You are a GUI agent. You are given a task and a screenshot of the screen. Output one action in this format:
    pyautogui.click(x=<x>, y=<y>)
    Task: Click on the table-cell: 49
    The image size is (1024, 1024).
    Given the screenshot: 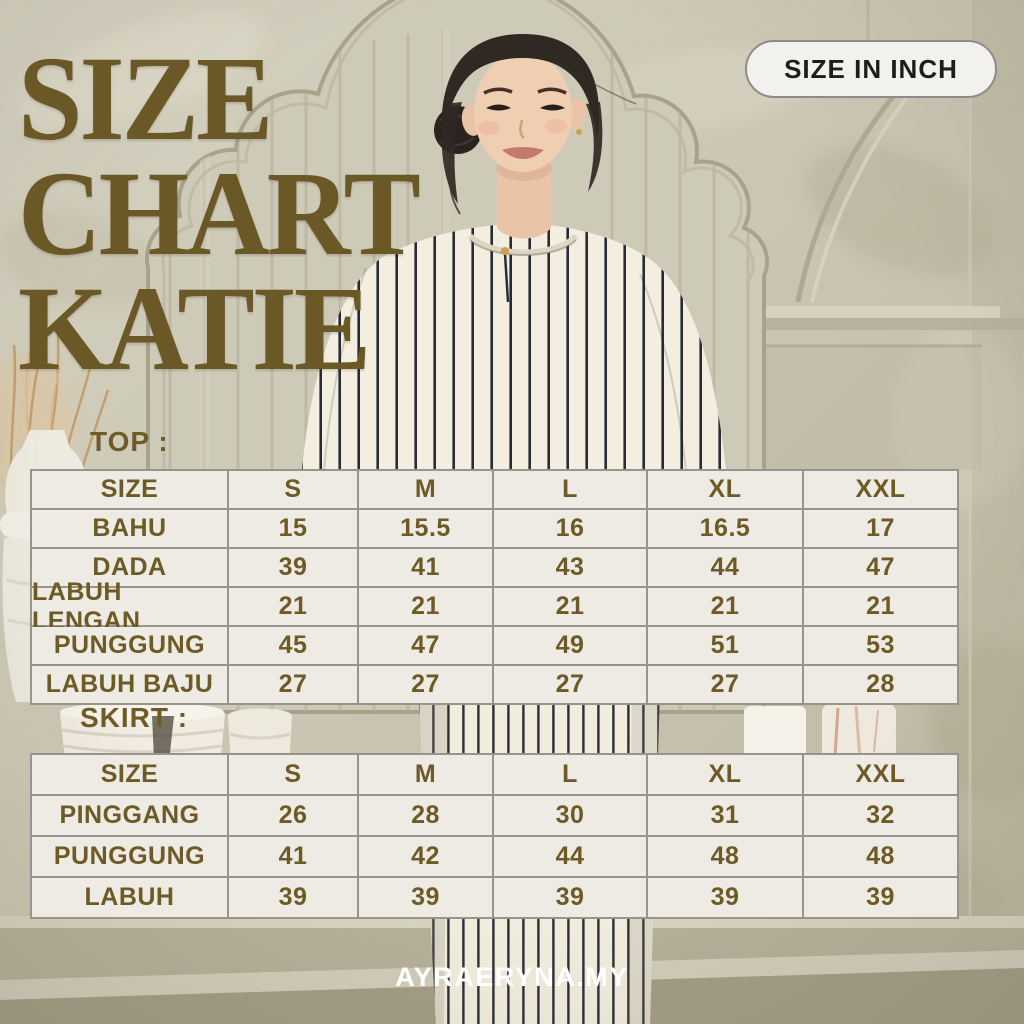 What is the action you would take?
    pyautogui.click(x=570, y=645)
    